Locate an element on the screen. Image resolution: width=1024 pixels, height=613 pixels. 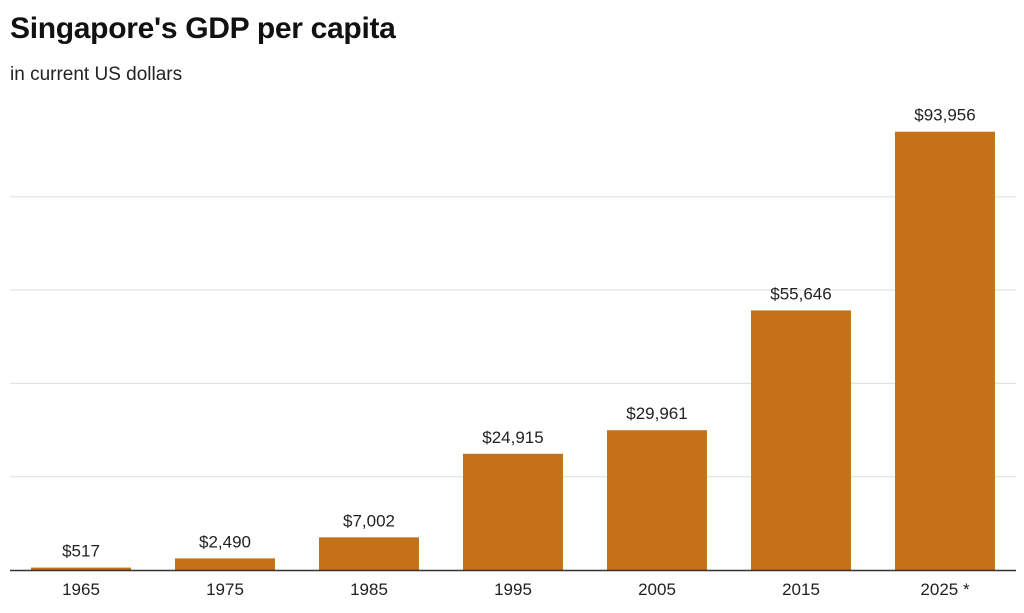
chart-title: Singapore's GDP per capita is located at coordinates (203, 28).